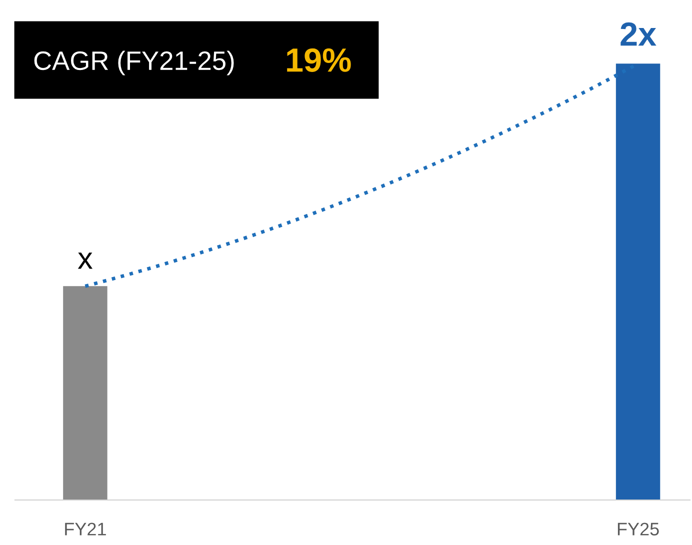 The image size is (692, 545). I want to click on annotation: 2x, so click(638, 34).